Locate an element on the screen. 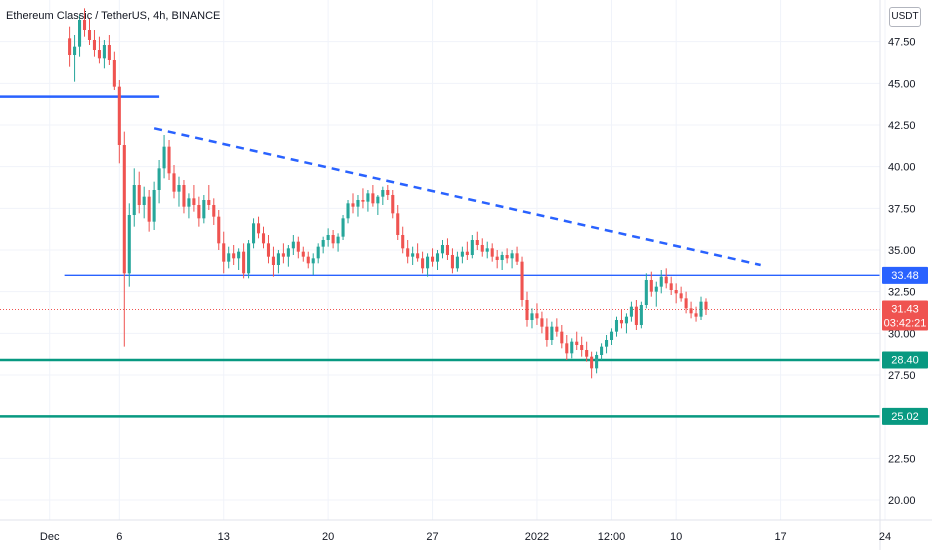 The height and width of the screenshot is (550, 932). time-tick-label: 2022 is located at coordinates (537, 537).